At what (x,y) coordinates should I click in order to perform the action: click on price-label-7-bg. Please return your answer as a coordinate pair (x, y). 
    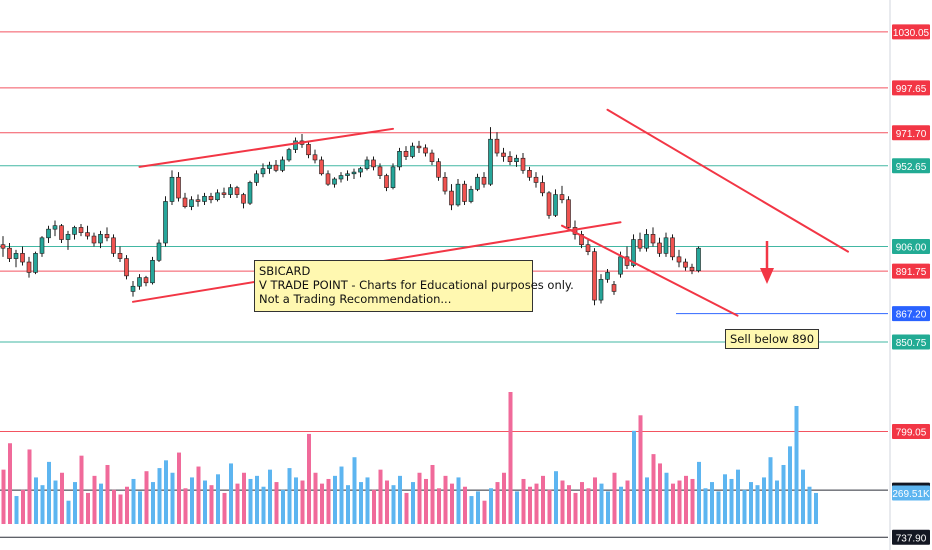
    Looking at the image, I should click on (911, 342).